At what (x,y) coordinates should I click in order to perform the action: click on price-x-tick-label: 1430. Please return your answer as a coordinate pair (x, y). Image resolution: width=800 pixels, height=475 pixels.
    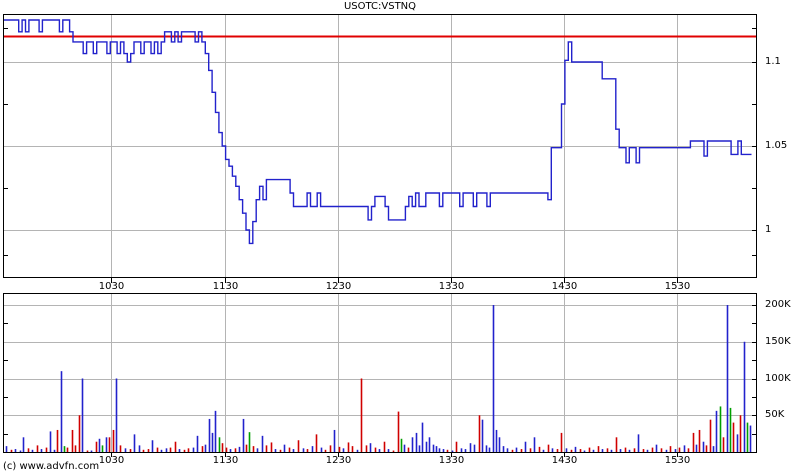
    Looking at the image, I should click on (564, 286).